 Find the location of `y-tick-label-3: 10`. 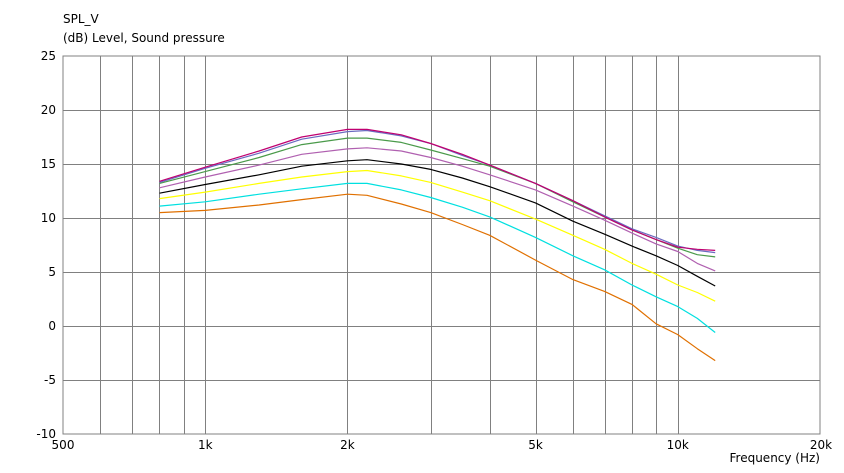

y-tick-label-3: 10 is located at coordinates (48, 218).